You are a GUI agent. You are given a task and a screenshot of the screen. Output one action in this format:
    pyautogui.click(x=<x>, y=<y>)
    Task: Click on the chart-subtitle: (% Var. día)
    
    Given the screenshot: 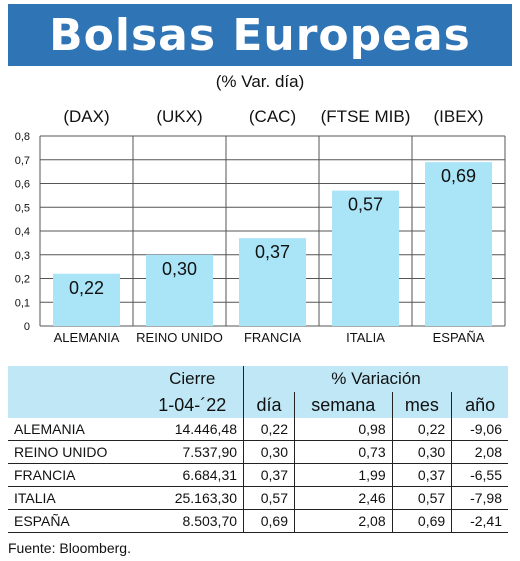 What is the action you would take?
    pyautogui.click(x=260, y=81)
    